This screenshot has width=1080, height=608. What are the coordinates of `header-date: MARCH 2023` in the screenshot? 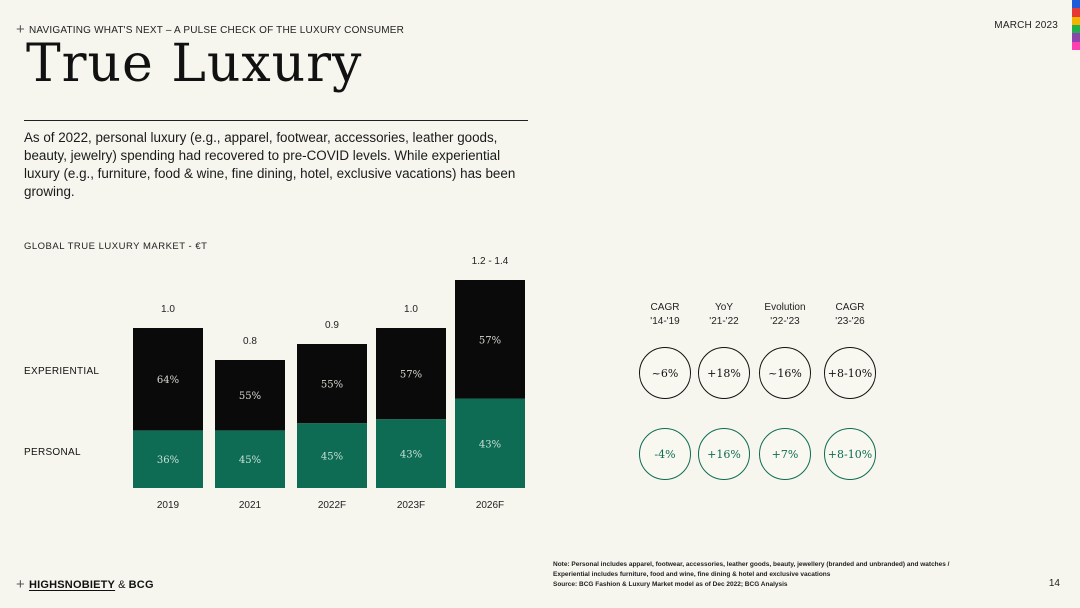 It's located at (1026, 25).